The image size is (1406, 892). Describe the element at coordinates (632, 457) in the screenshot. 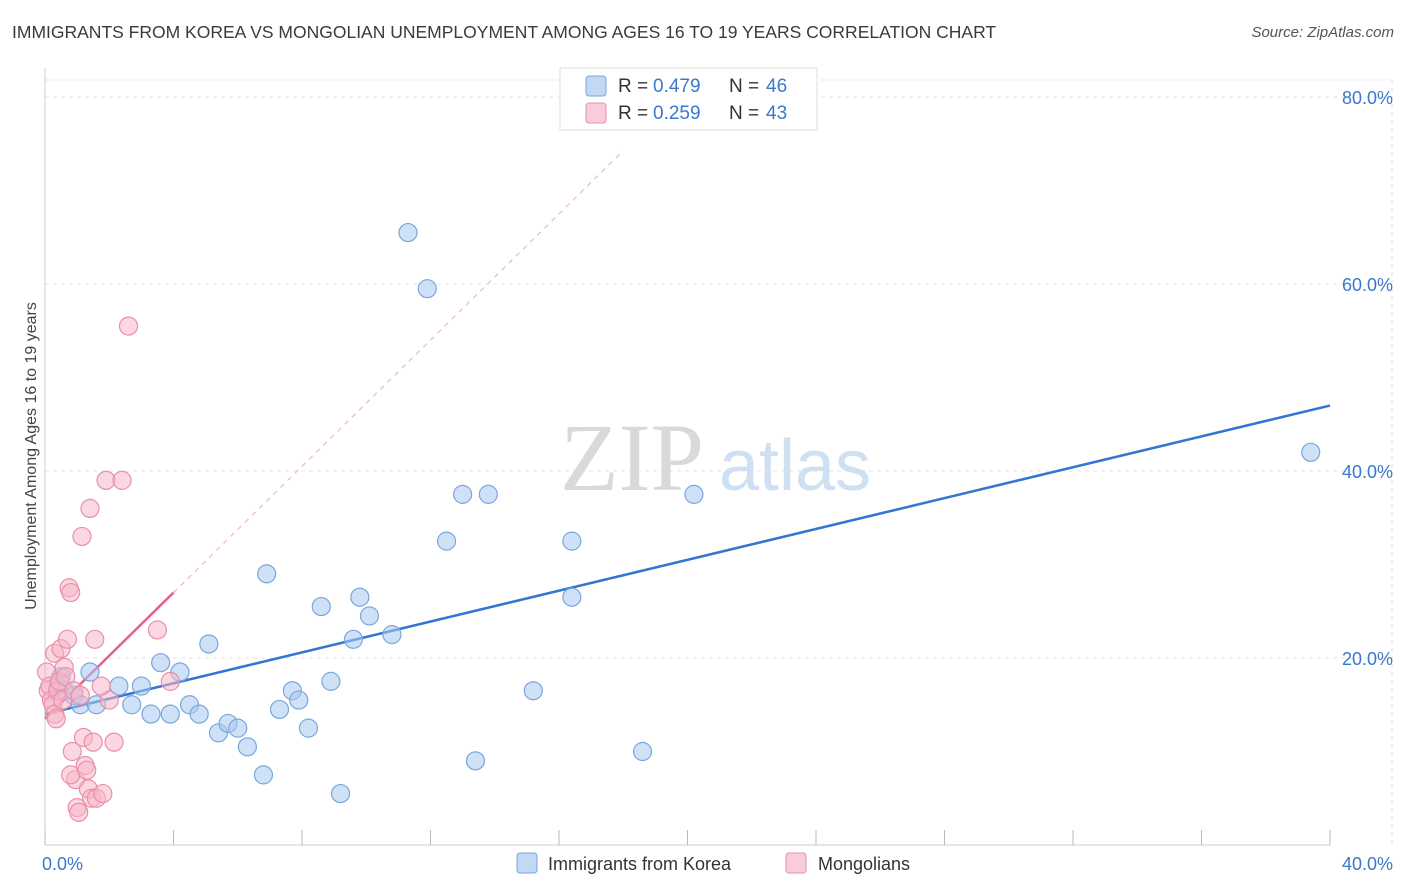

I see `watermark-zip: ZIP` at that location.